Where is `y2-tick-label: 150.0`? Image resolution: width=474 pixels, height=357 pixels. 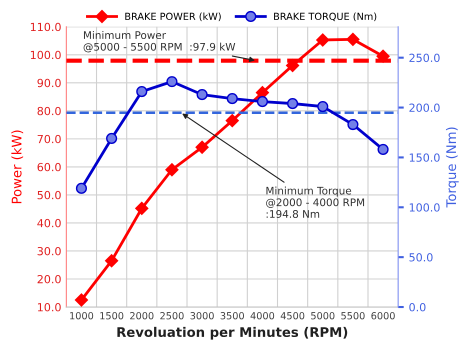
y2-tick-label: 150.0 is located at coordinates (425, 157).